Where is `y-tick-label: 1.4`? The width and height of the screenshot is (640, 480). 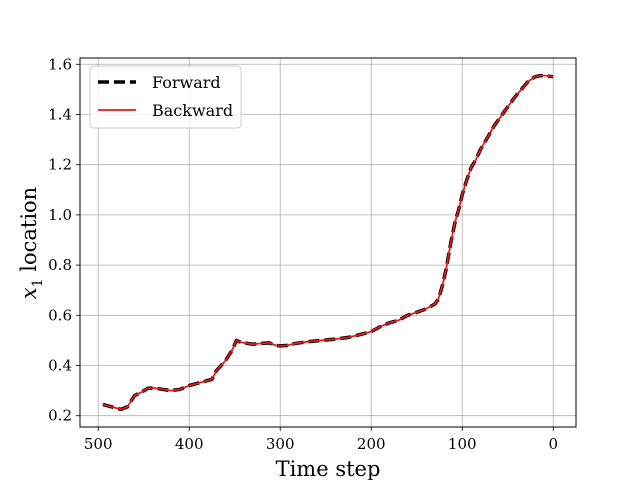 y-tick-label: 1.4 is located at coordinates (60, 114).